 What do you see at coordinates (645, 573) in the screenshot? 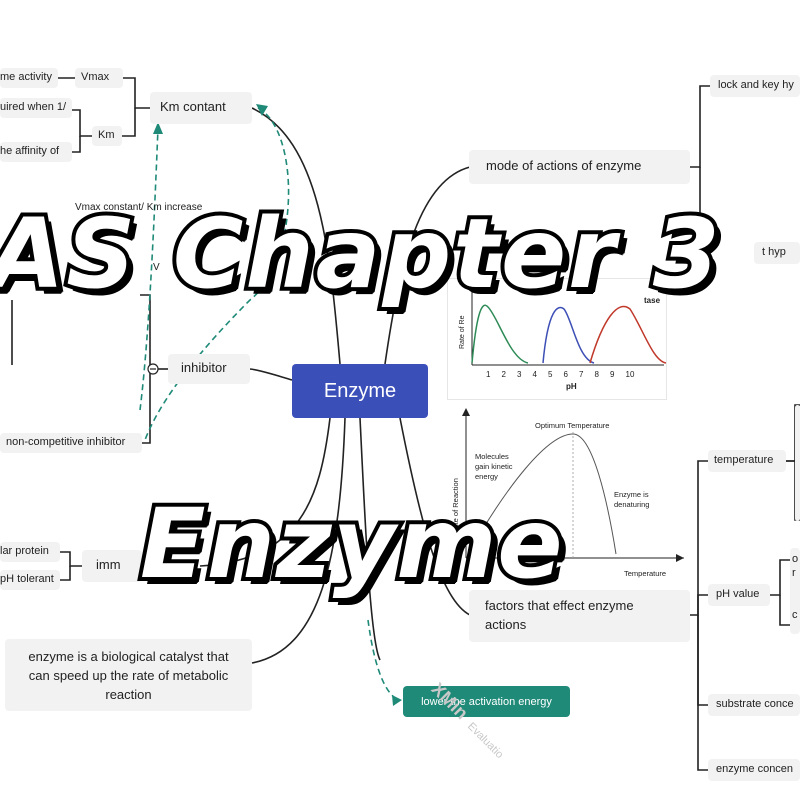
I see `temperature-axis-label: Temperature` at bounding box center [645, 573].